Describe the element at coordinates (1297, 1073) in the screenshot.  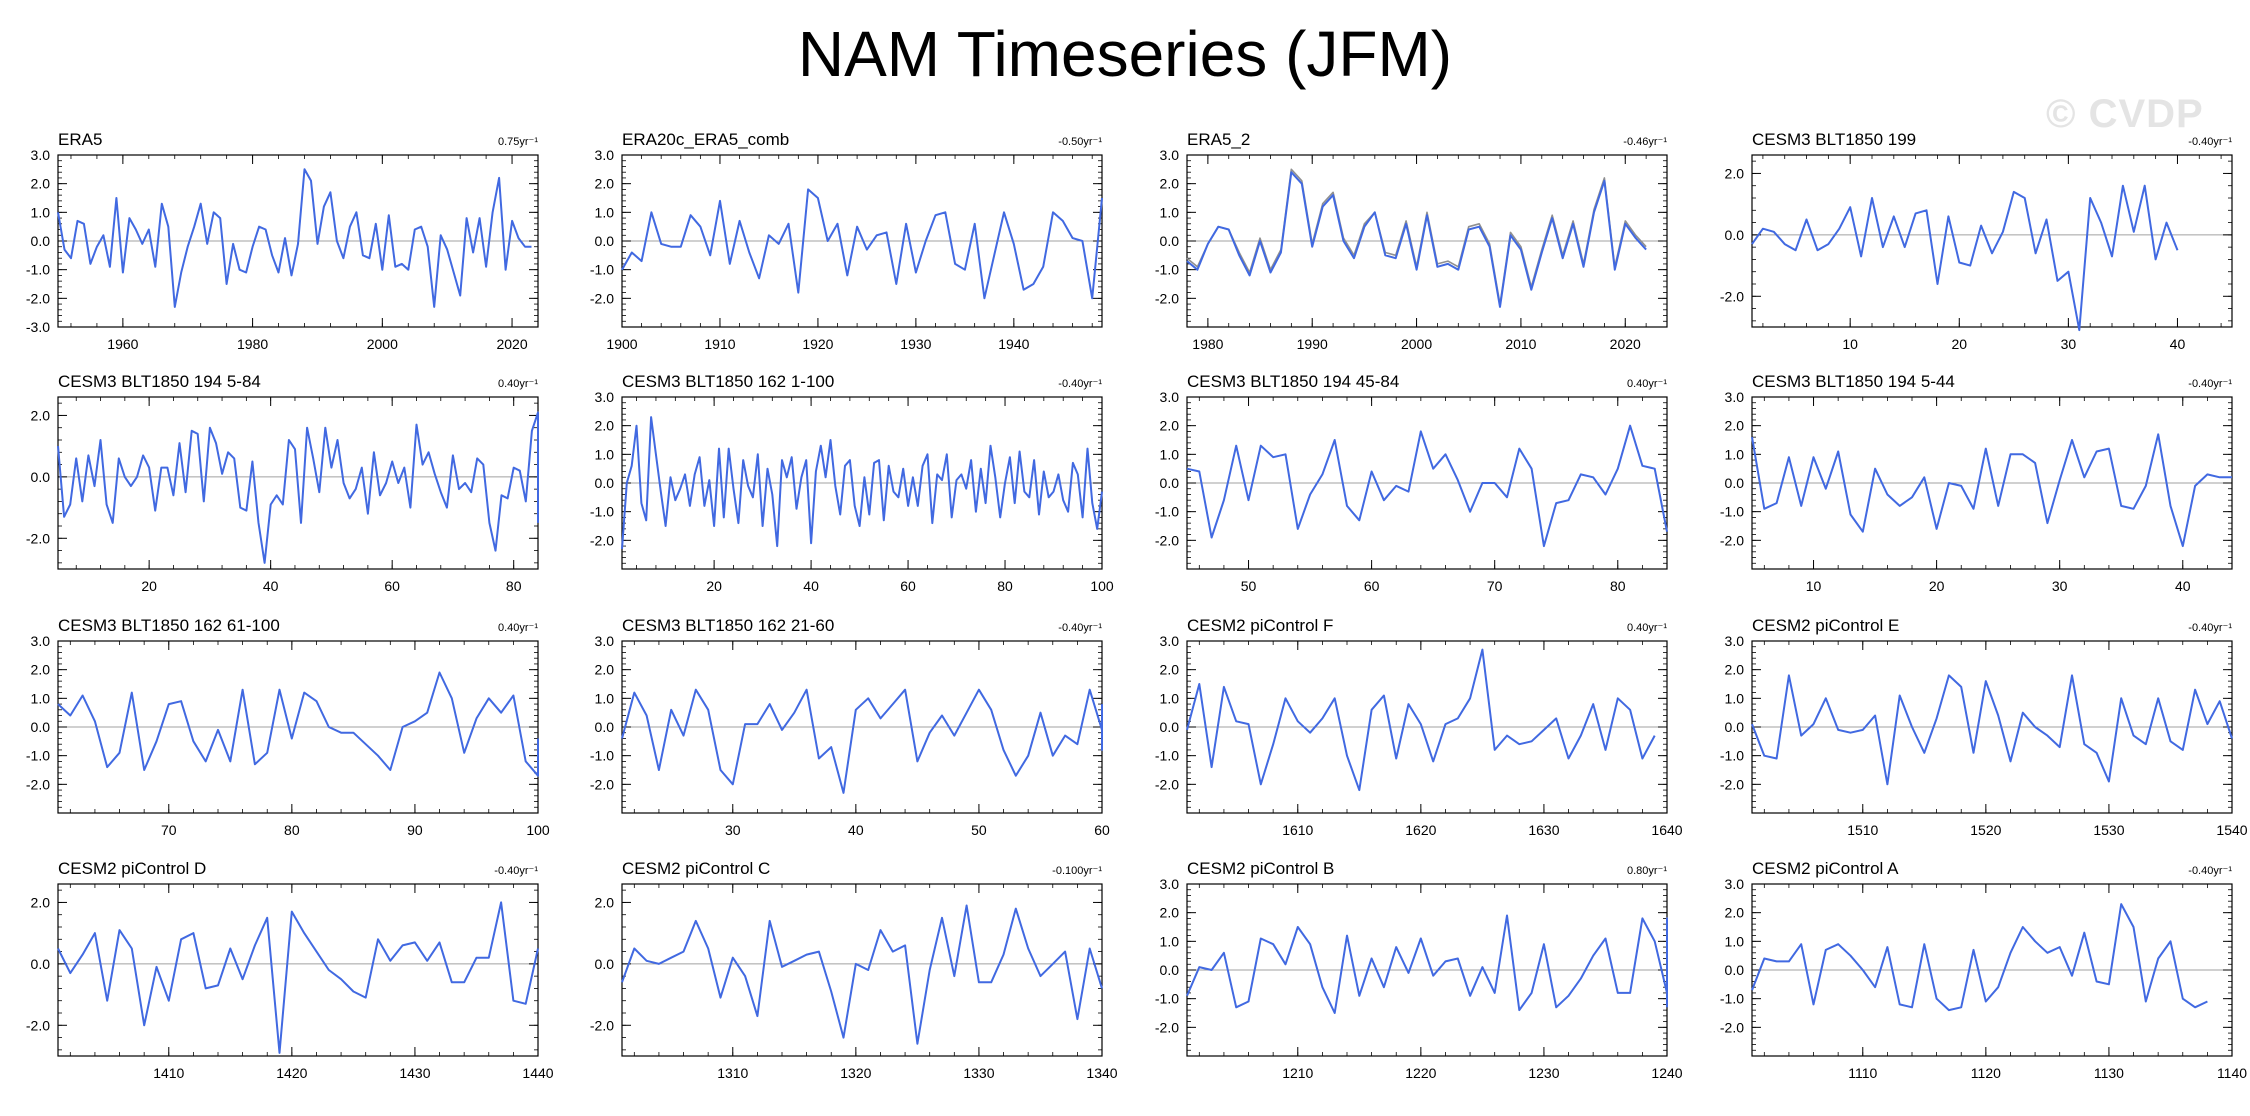
I see `x-tick-label: 1210` at that location.